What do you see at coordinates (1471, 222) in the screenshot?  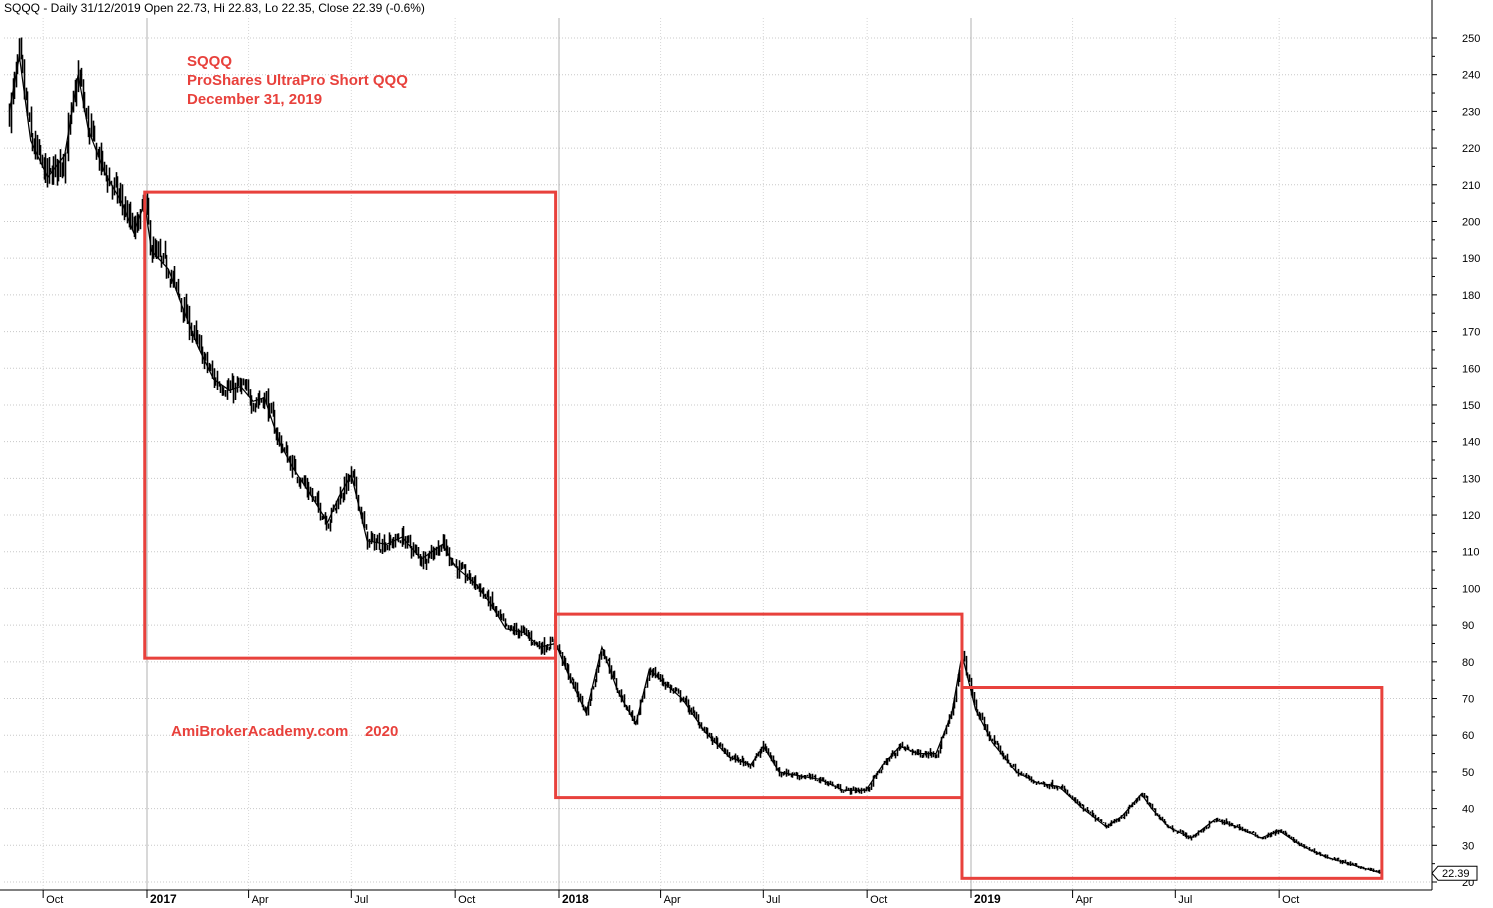 I see `y-tick-label: 200` at bounding box center [1471, 222].